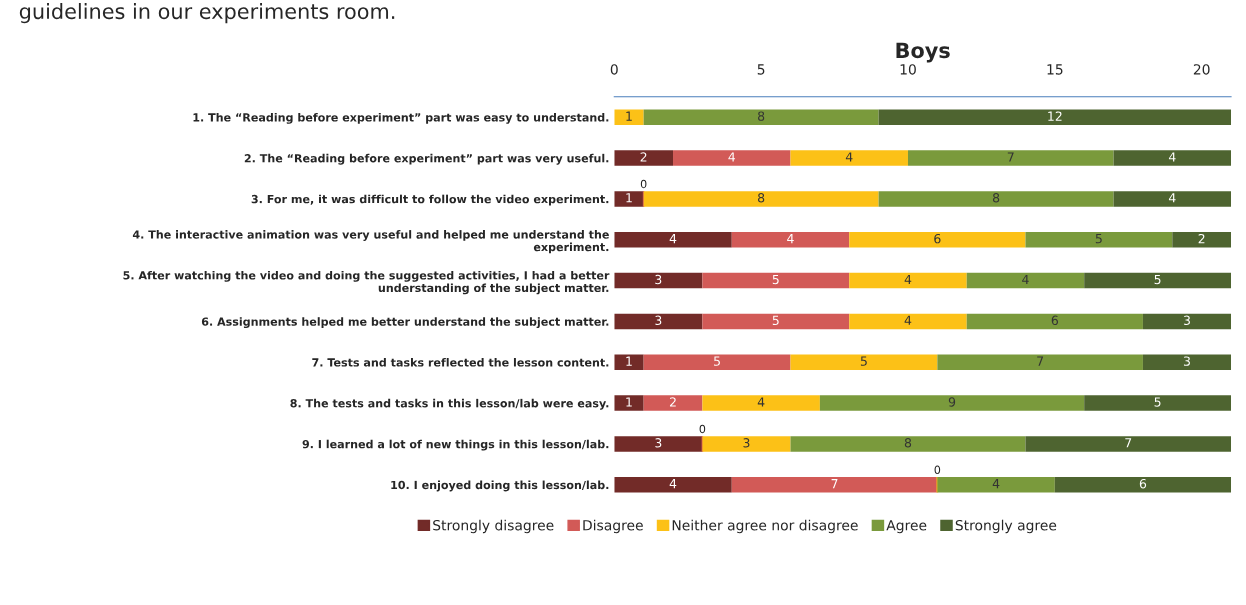 The height and width of the screenshot is (605, 1246). Describe the element at coordinates (366, 282) in the screenshot. I see `y-tick-label: 5. After watching the video and doing the suggested activities, I had a better understanding of the subject matter.` at that location.